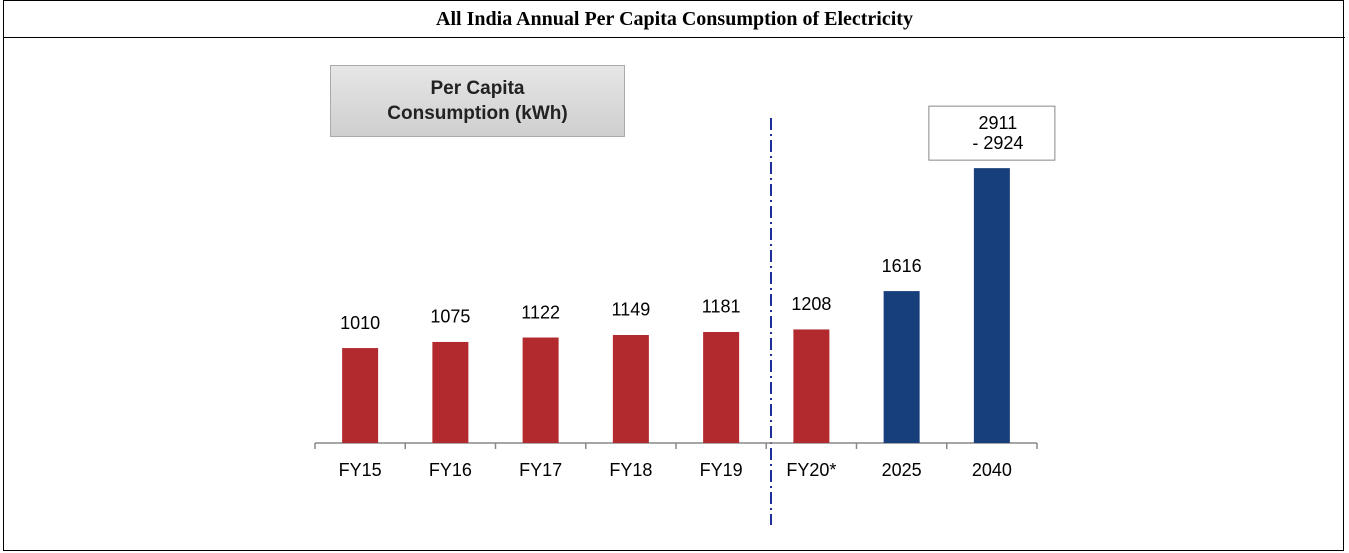 The image size is (1349, 553). Describe the element at coordinates (902, 266) in the screenshot. I see `value-label: 1616` at that location.